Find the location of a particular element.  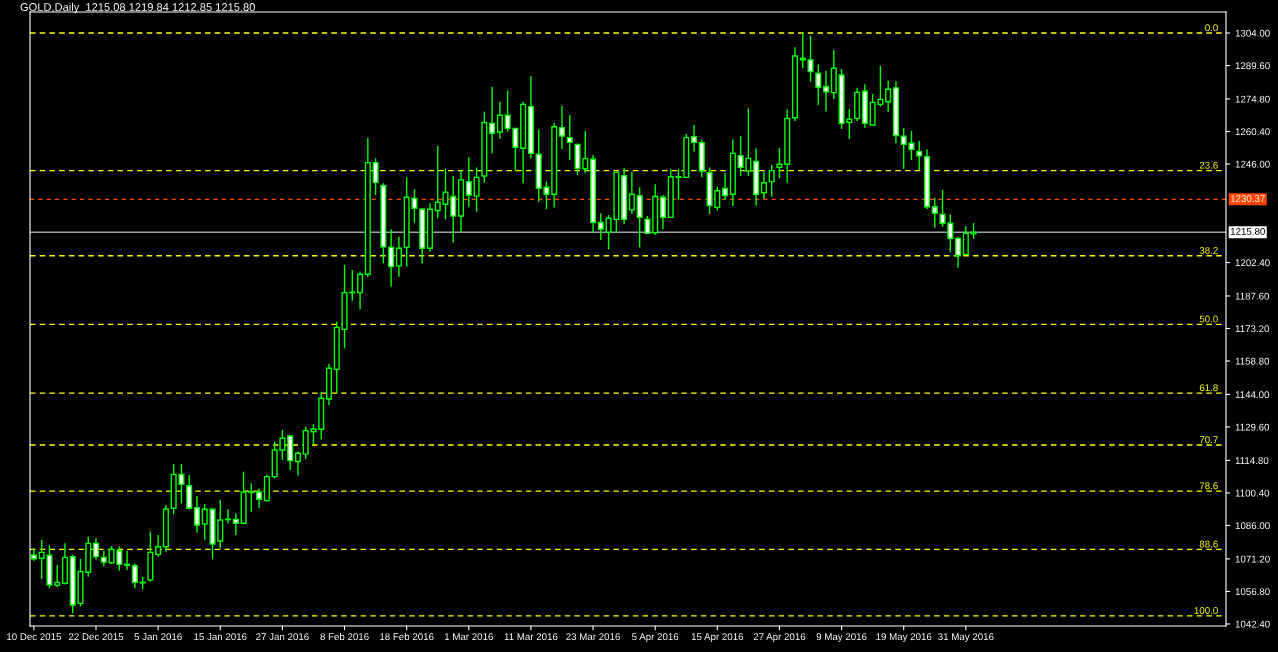

x-tick-label: 8 Feb 2016 is located at coordinates (344, 636).